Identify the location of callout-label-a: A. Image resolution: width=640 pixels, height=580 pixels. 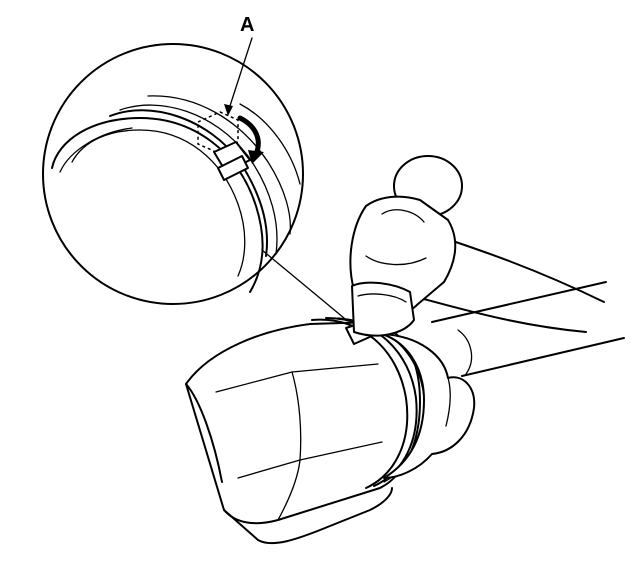
(247, 25).